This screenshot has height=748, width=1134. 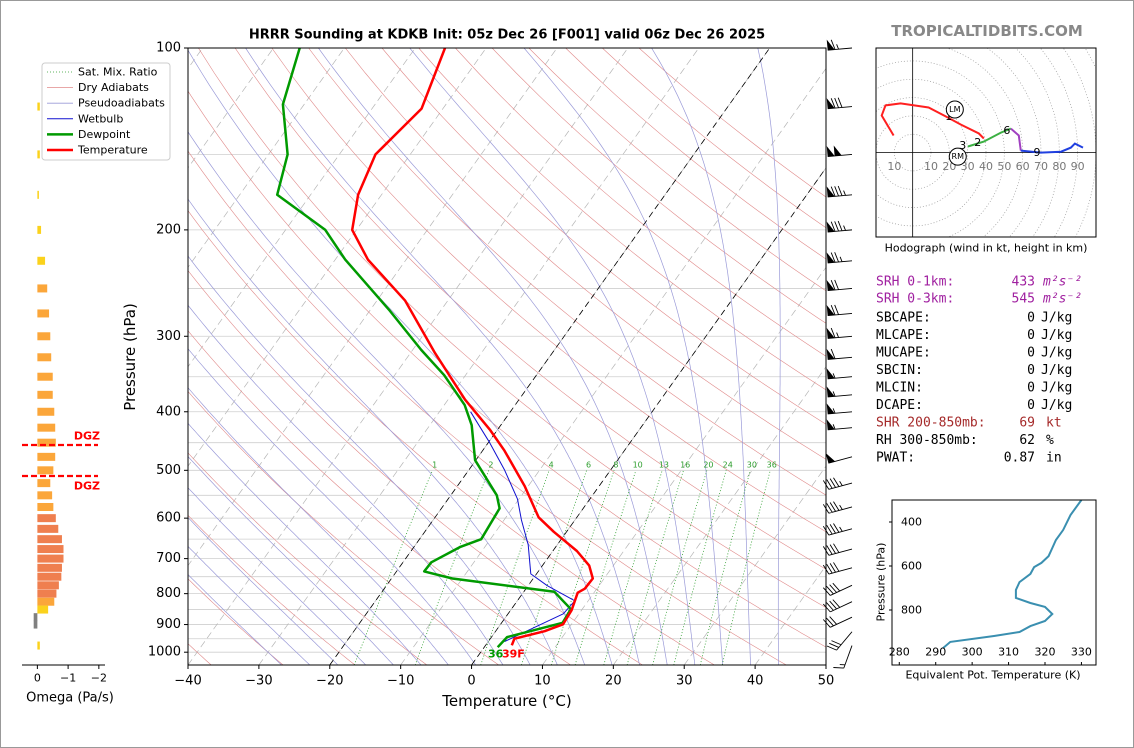 What do you see at coordinates (168, 593) in the screenshot?
I see `y-tick-label: 800` at bounding box center [168, 593].